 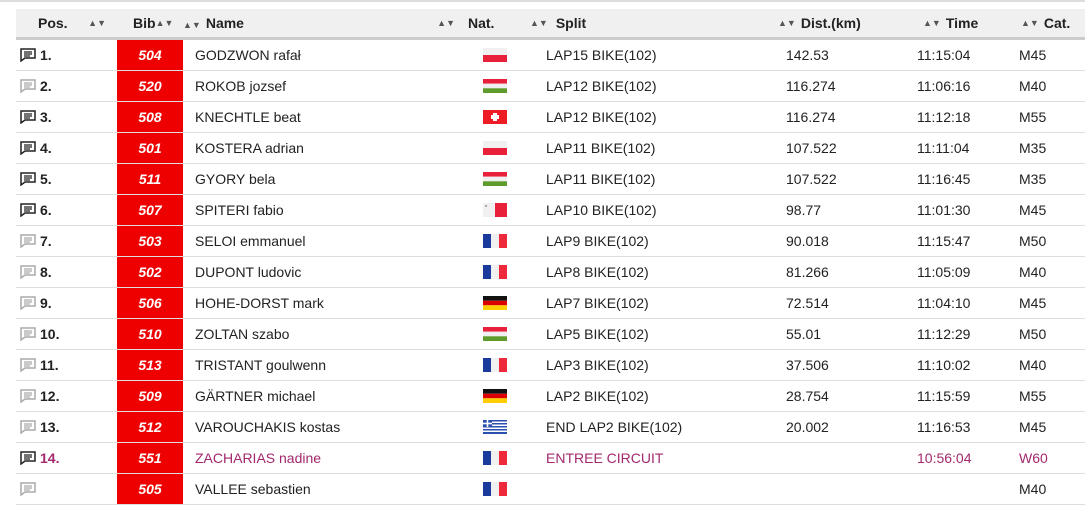 I want to click on distance: 20.002, so click(x=807, y=427).